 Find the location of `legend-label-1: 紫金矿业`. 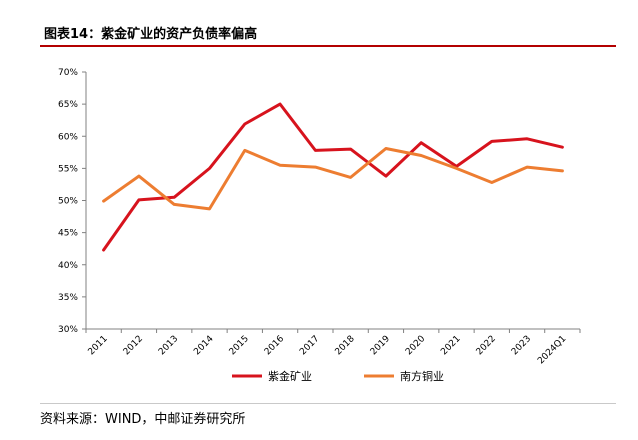

legend-label-1: 紫金矿业 is located at coordinates (290, 376).